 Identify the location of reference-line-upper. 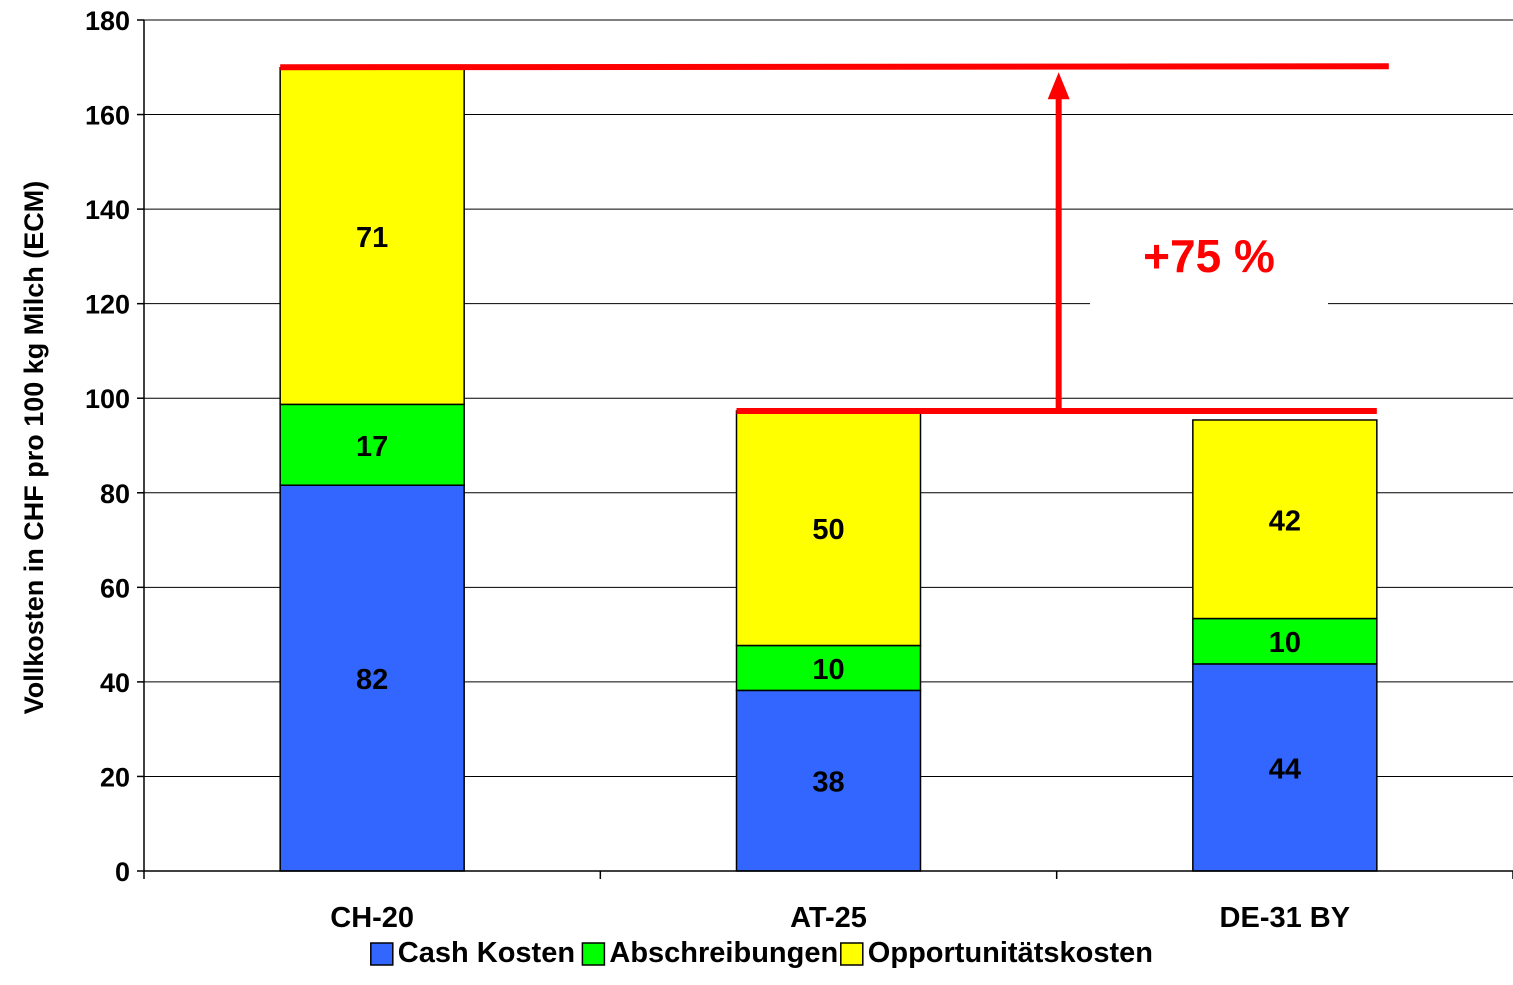
(834, 67).